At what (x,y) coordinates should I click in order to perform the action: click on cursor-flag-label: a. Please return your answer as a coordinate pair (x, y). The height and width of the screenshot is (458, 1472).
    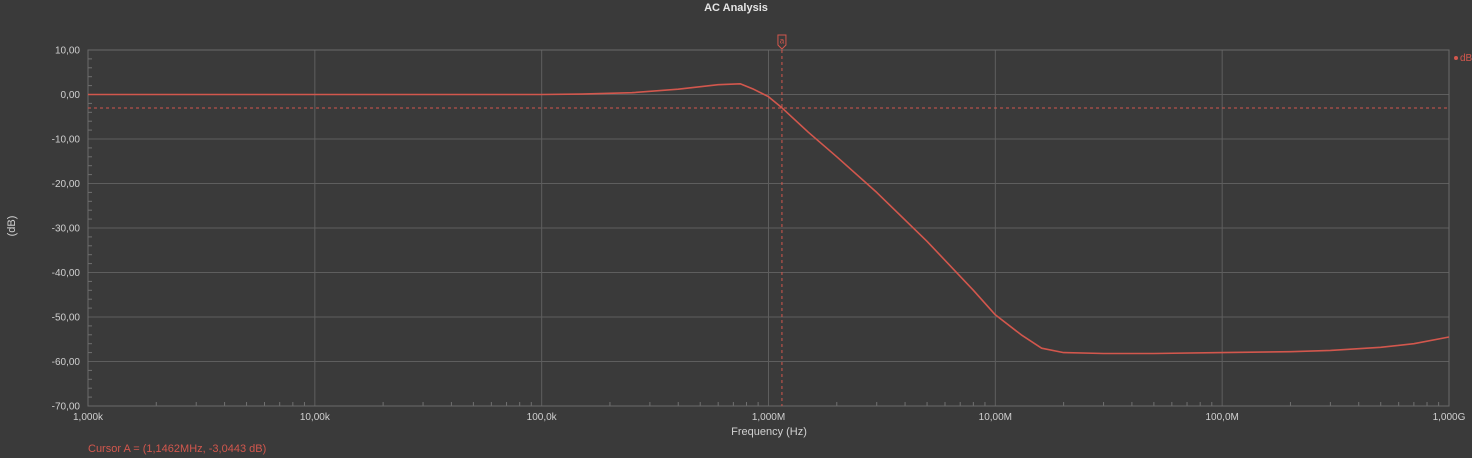
    Looking at the image, I should click on (782, 41).